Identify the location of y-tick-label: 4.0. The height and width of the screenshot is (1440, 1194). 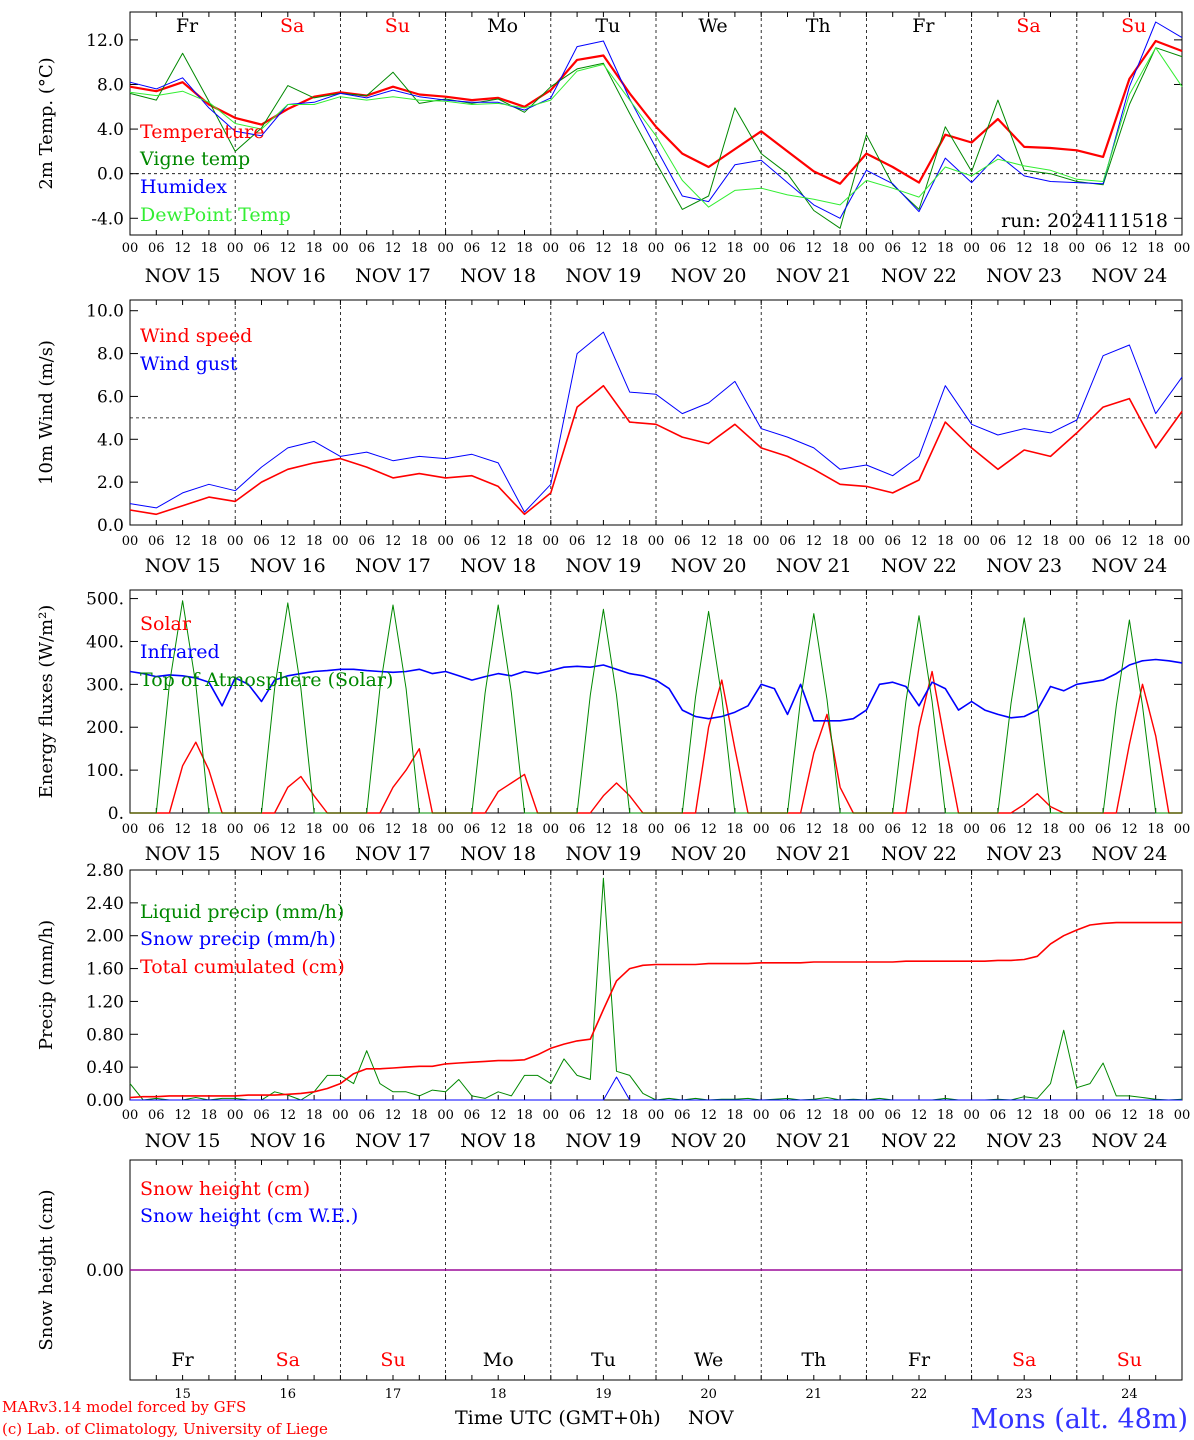
(110, 130).